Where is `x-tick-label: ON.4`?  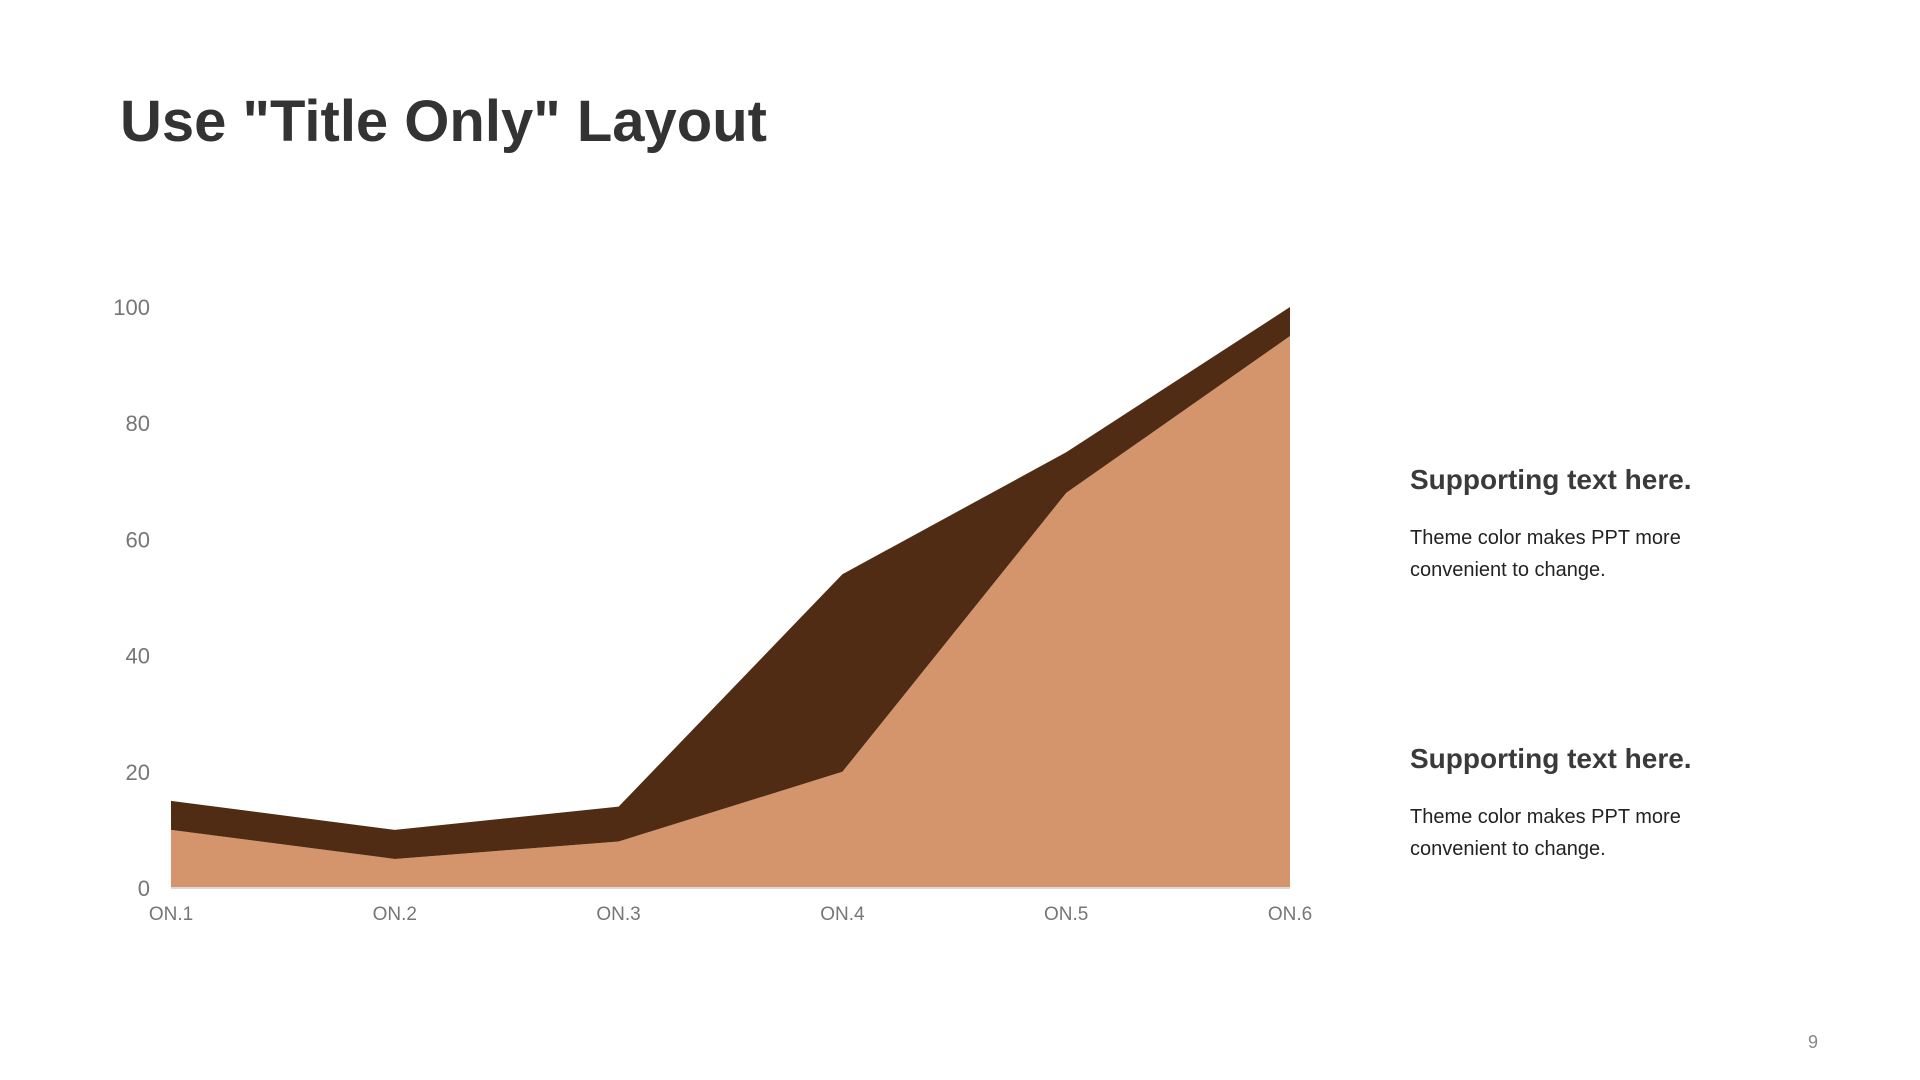 x-tick-label: ON.4 is located at coordinates (842, 914).